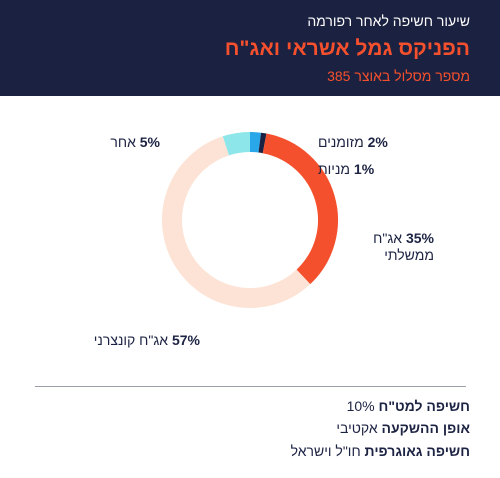 The height and width of the screenshot is (478, 500). What do you see at coordinates (236, 144) in the screenshot?
I see `slice-other` at bounding box center [236, 144].